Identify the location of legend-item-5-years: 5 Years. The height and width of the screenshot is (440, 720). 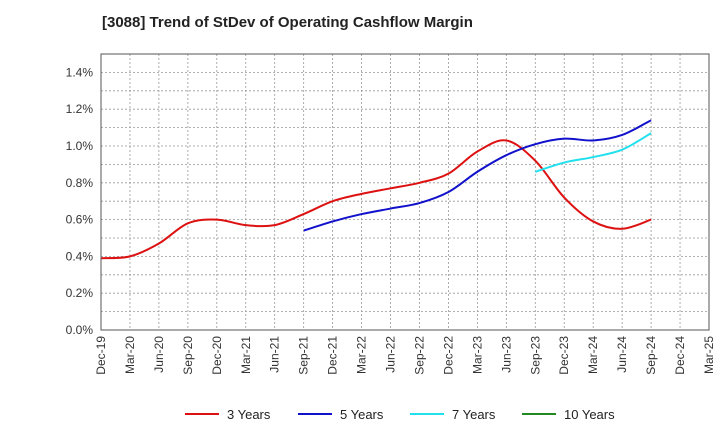
(340, 414).